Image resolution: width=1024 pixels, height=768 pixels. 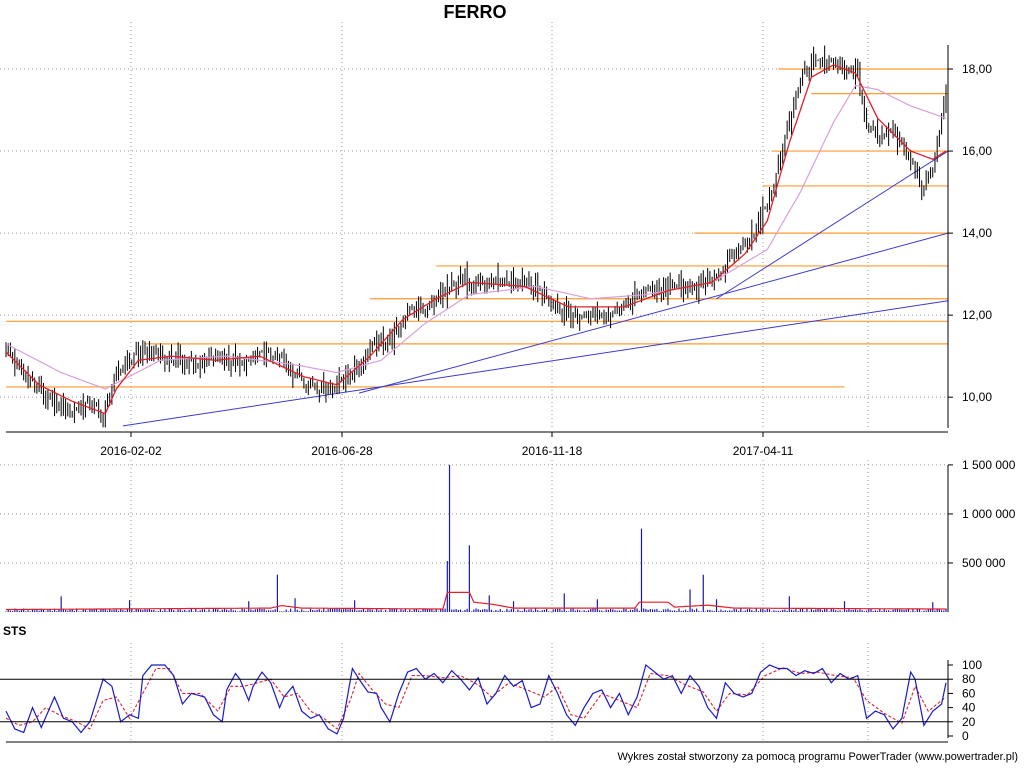 I want to click on sts-k-line, so click(x=476, y=699).